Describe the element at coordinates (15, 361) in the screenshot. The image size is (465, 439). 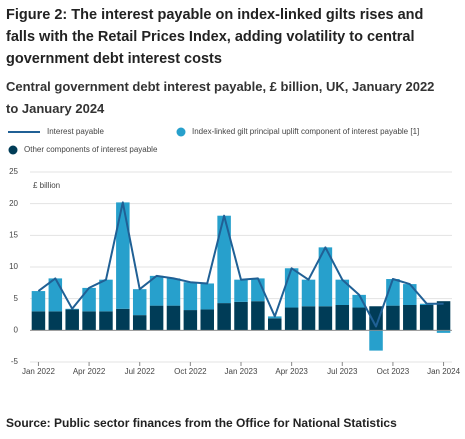
I see `y-tick-label: -5` at that location.